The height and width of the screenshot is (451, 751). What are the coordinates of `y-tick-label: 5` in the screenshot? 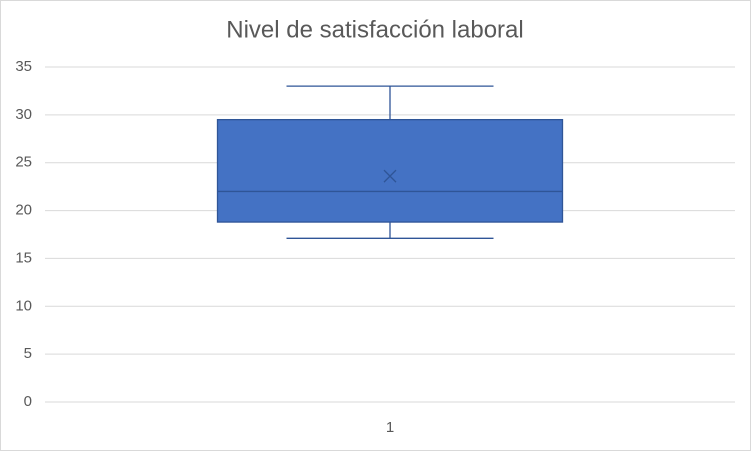 It's located at (28, 353).